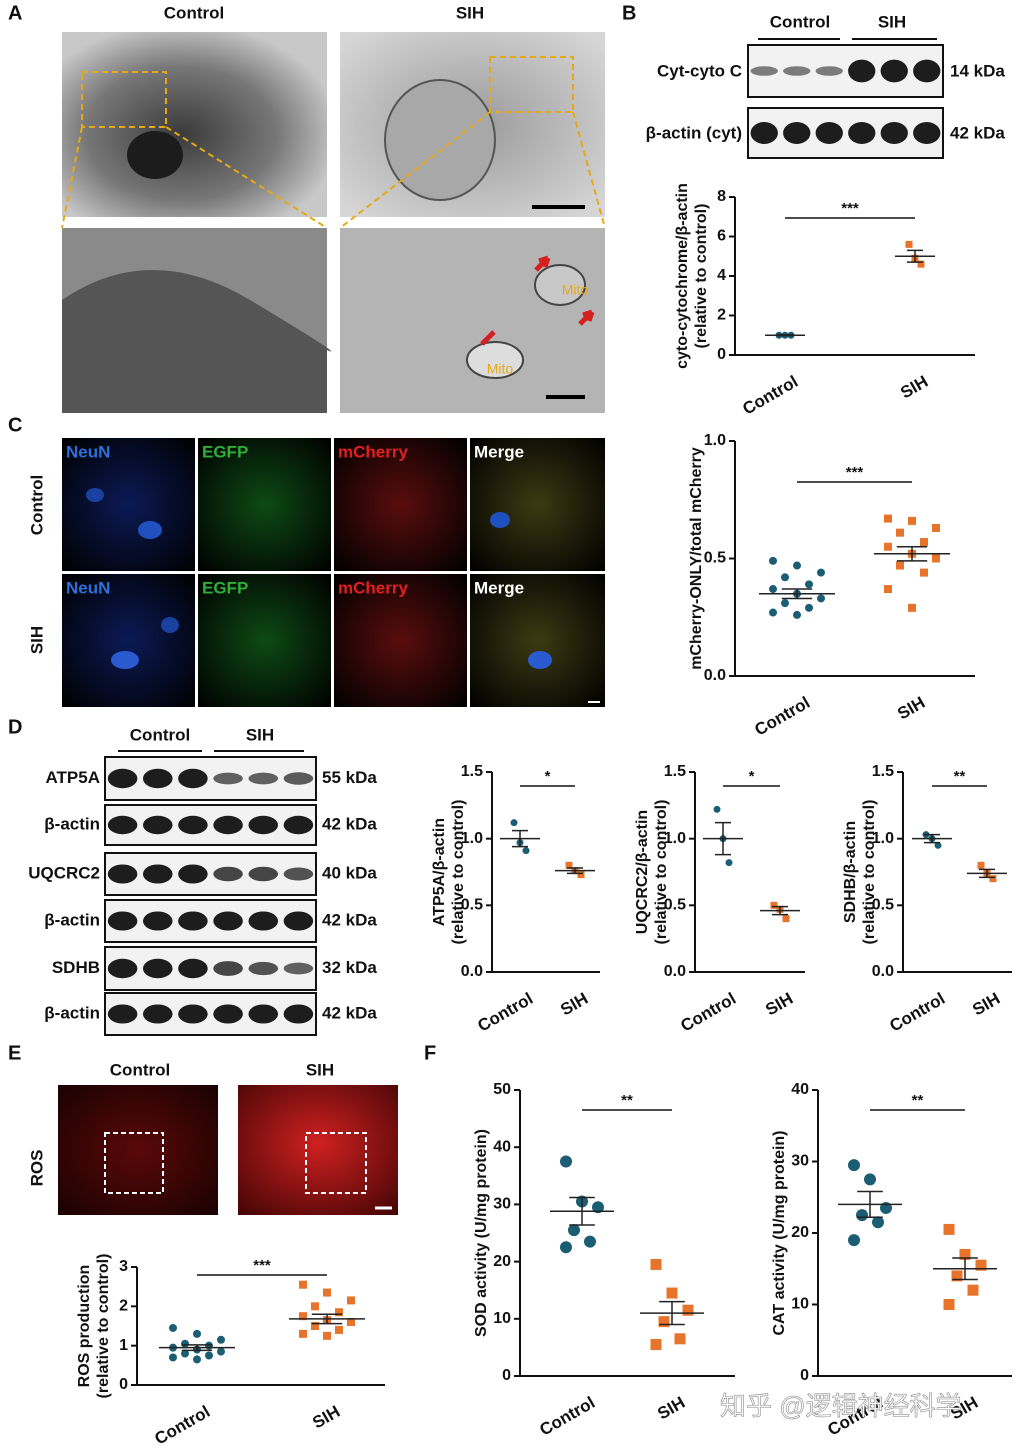 The image size is (1024, 1448). What do you see at coordinates (752, 776) in the screenshot?
I see `significance-label: *` at bounding box center [752, 776].